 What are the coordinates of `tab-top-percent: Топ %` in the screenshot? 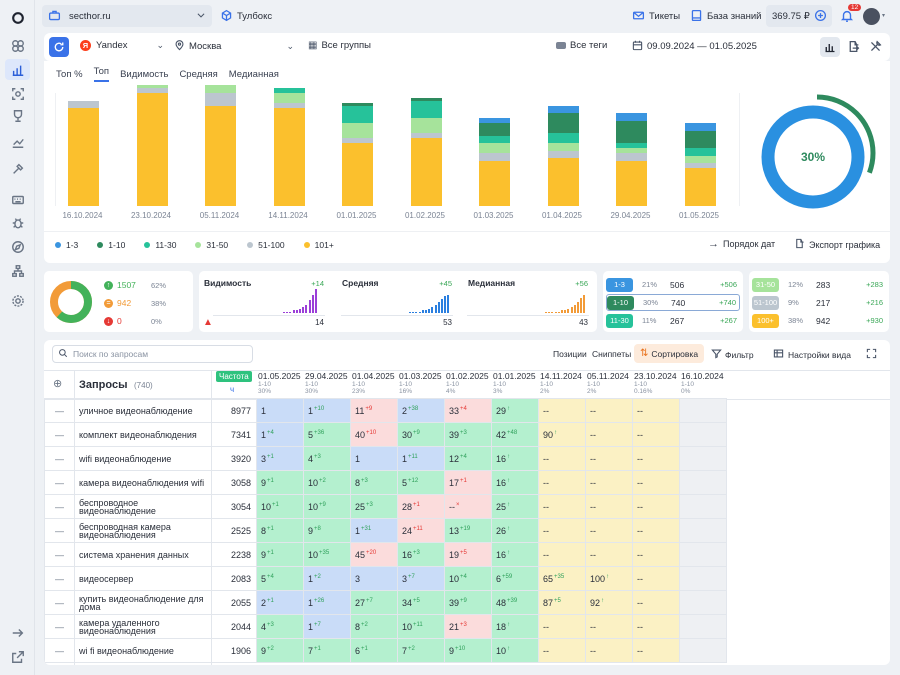 It's located at (69, 74).